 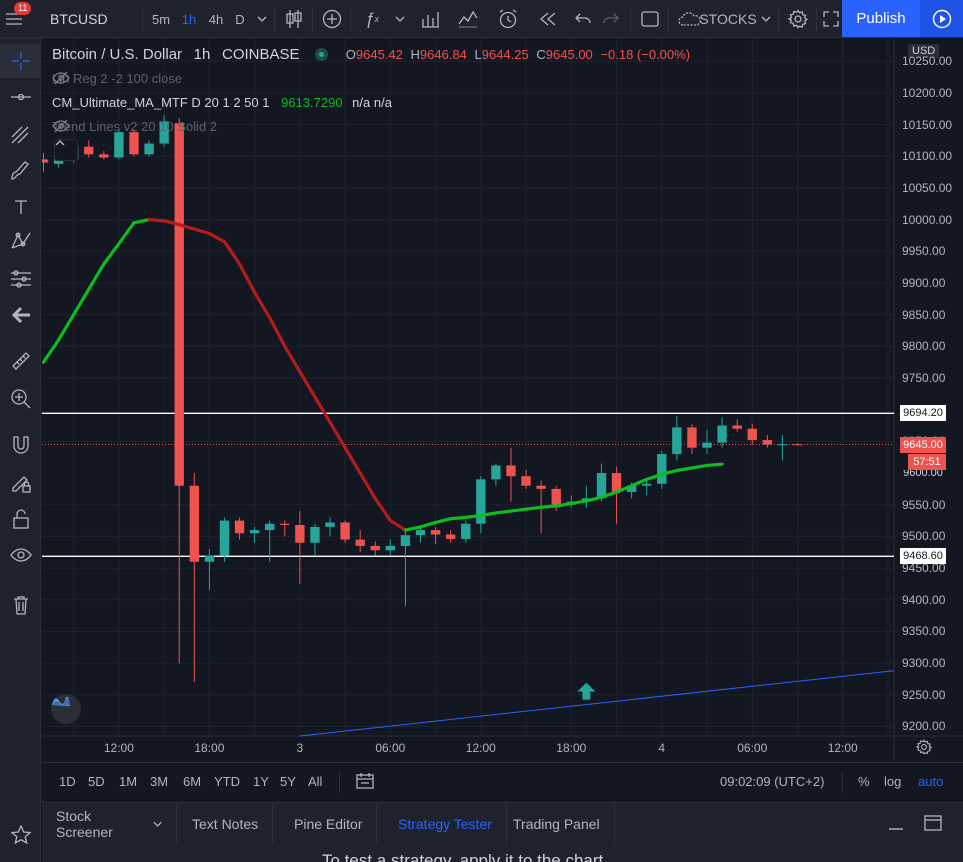 What do you see at coordinates (662, 748) in the screenshot?
I see `time-axis-label: 4` at bounding box center [662, 748].